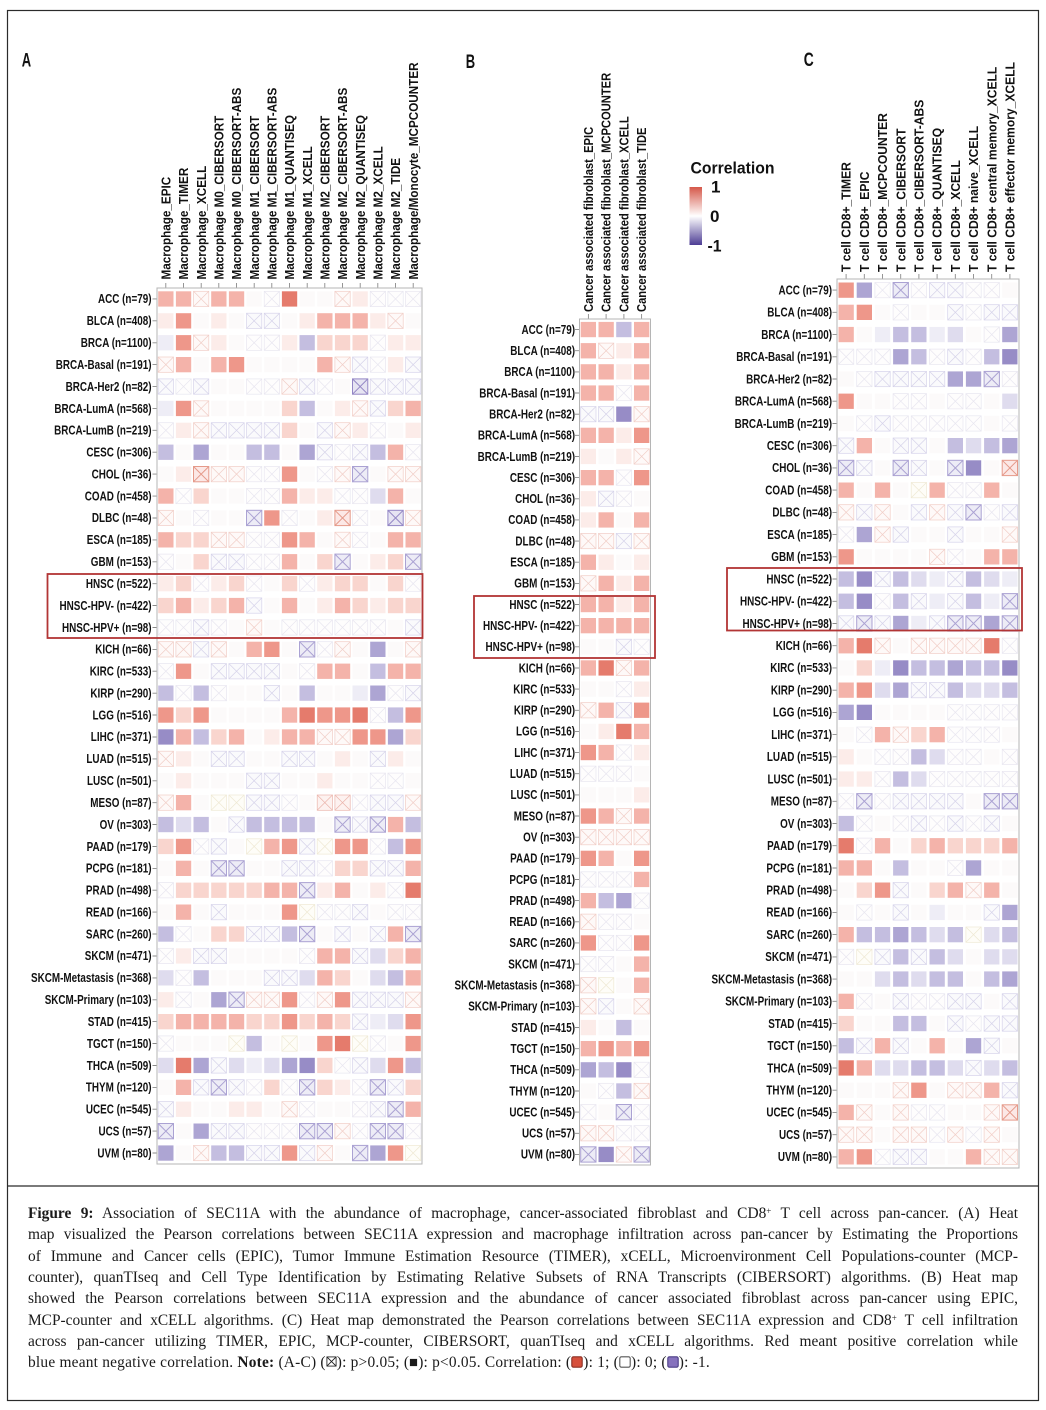 This screenshot has height=1410, width=1046. I want to click on svg-text: T cell CD8+_QUANTISEQ, so click(937, 200).